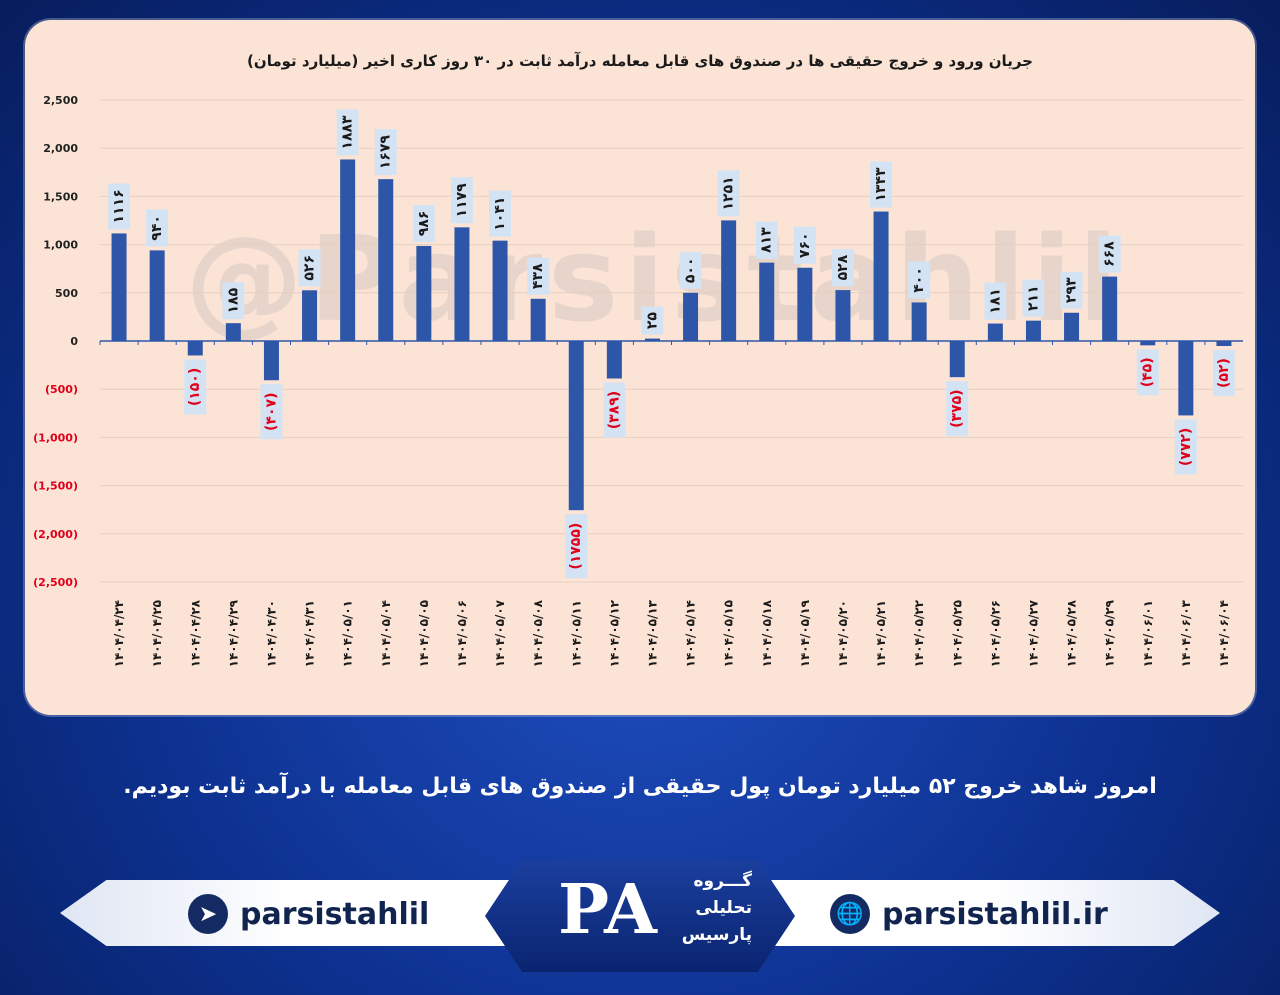  What do you see at coordinates (55, 437) in the screenshot?
I see `y-tick-label: (1,000)` at bounding box center [55, 437].